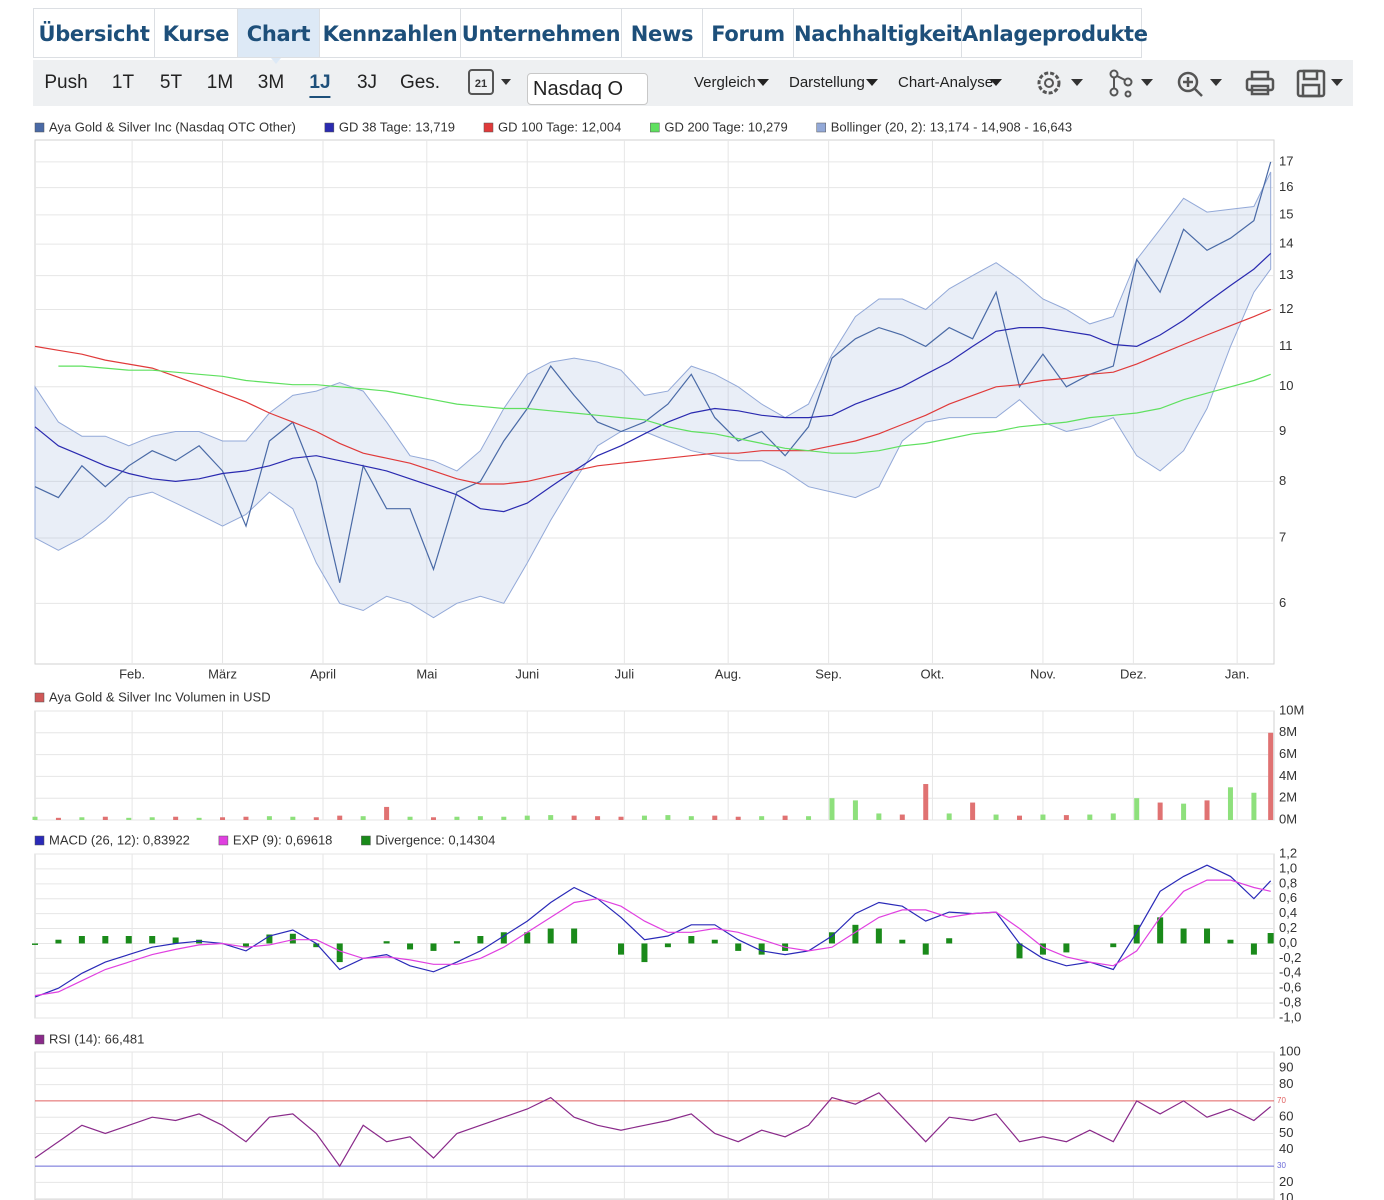  I want to click on y-tick-label: 20, so click(1286, 1181).